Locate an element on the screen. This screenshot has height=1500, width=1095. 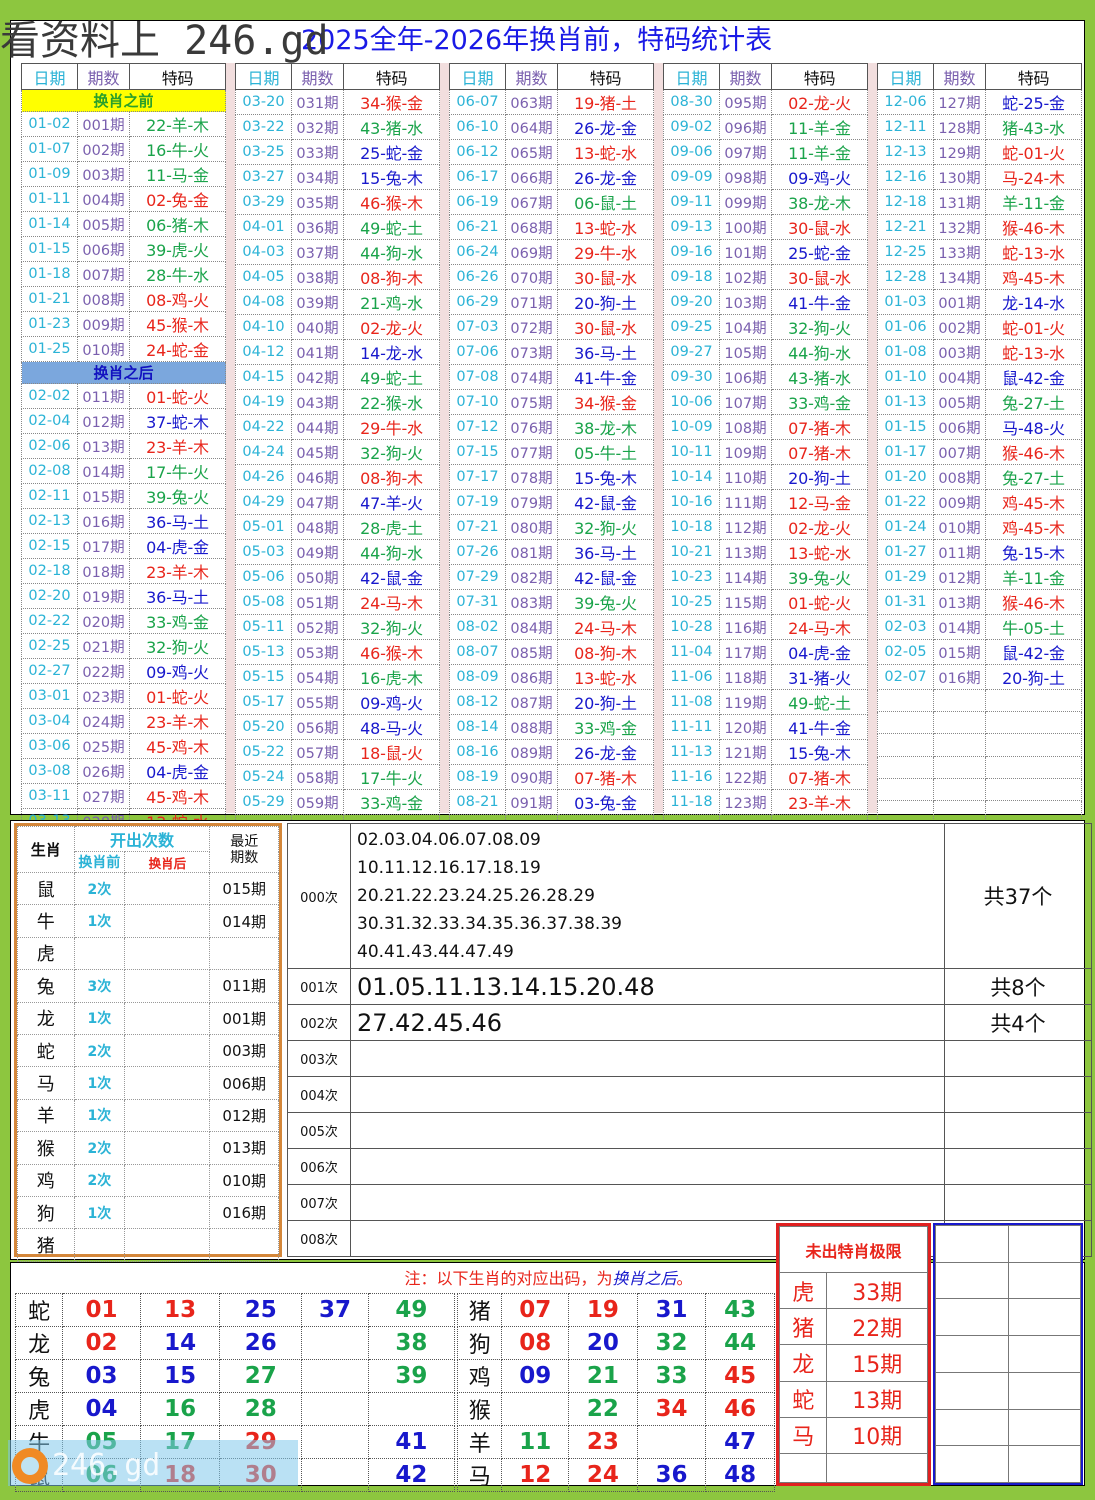
banner-after: 换肖之后 is located at coordinates (123, 373).